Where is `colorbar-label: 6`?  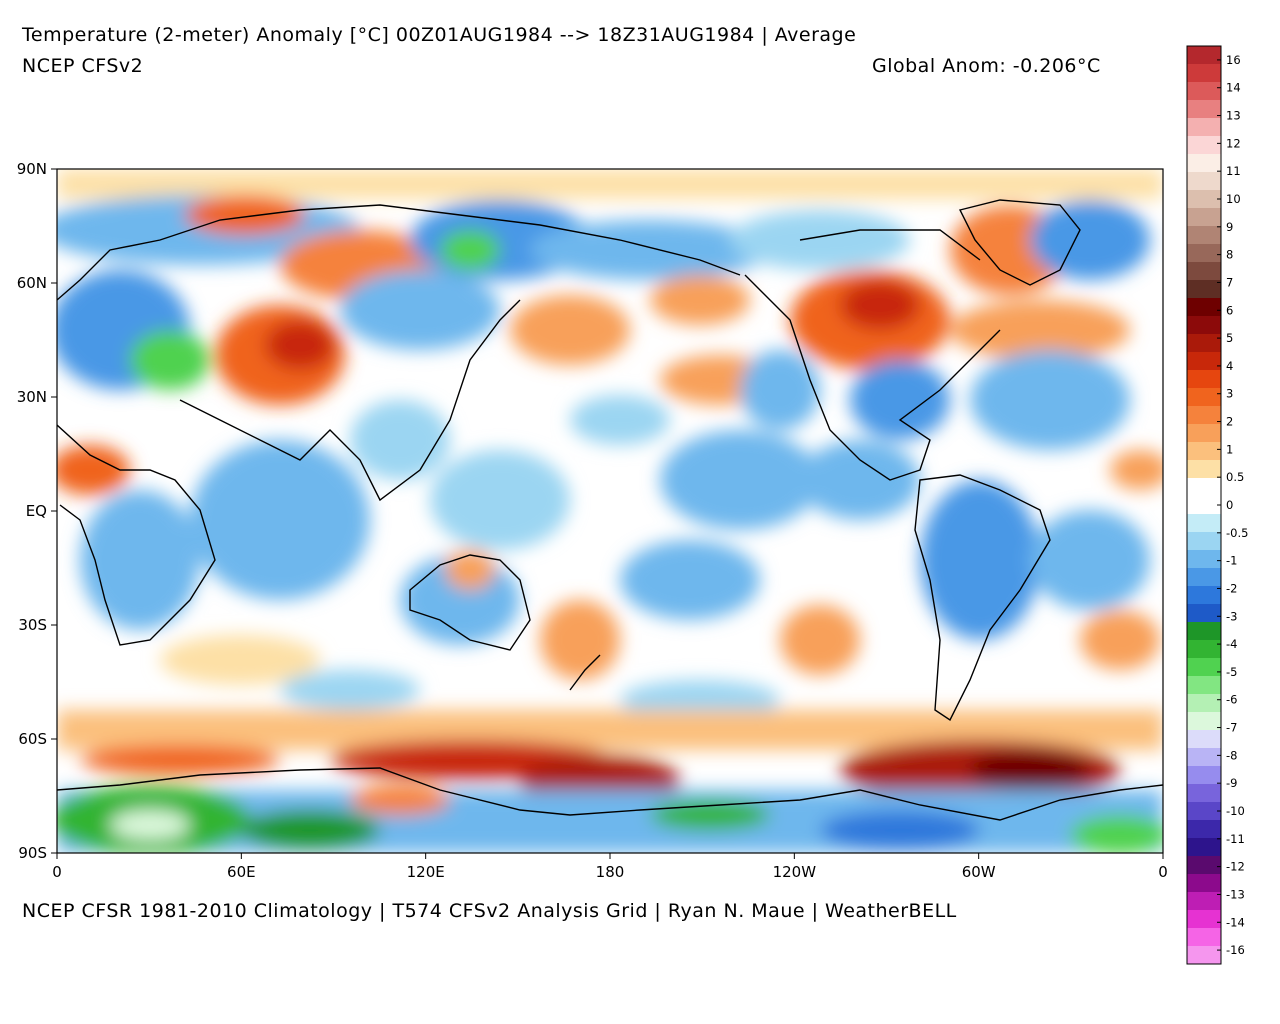 colorbar-label: 6 is located at coordinates (1229, 310).